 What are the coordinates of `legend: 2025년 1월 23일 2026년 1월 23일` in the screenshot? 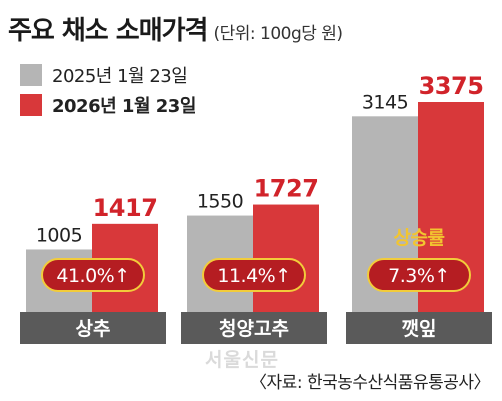 It's located at (108, 90).